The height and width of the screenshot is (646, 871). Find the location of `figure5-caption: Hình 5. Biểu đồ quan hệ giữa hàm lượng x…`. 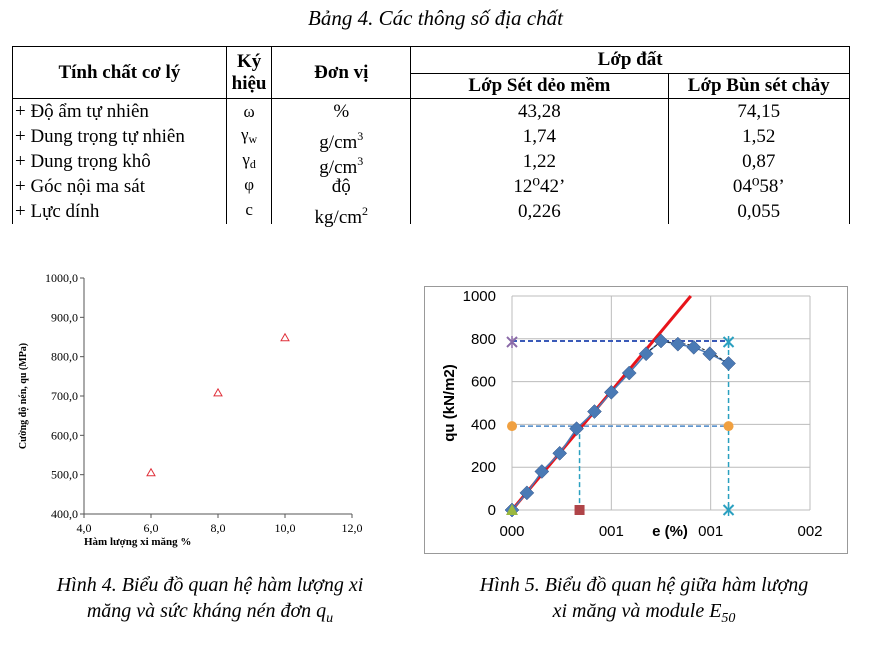

figure5-caption: Hình 5. Biểu đồ quan hệ giữa hàm lượng x… is located at coordinates (644, 602).